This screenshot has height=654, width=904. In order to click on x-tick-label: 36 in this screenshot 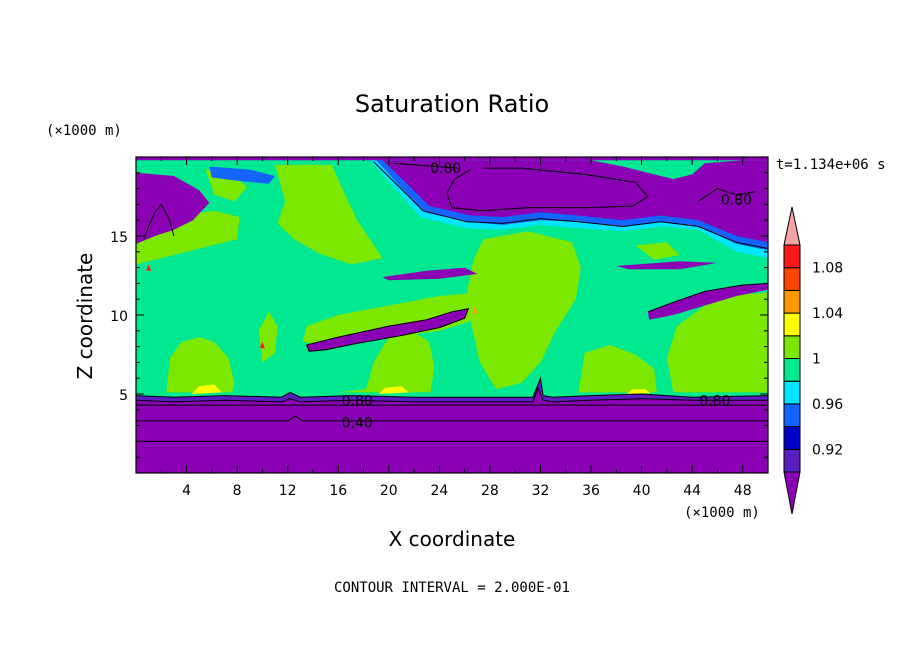, I will do `click(591, 491)`.